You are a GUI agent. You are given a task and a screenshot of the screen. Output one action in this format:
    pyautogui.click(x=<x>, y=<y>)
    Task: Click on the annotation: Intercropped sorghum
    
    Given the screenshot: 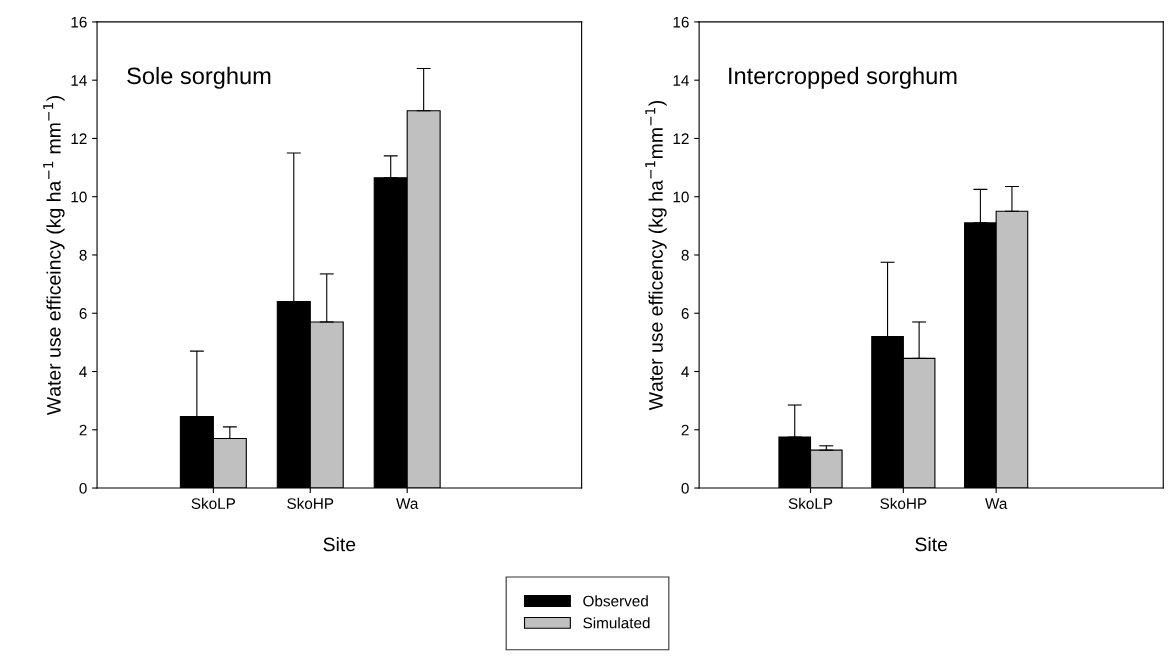 What is the action you would take?
    pyautogui.click(x=843, y=77)
    